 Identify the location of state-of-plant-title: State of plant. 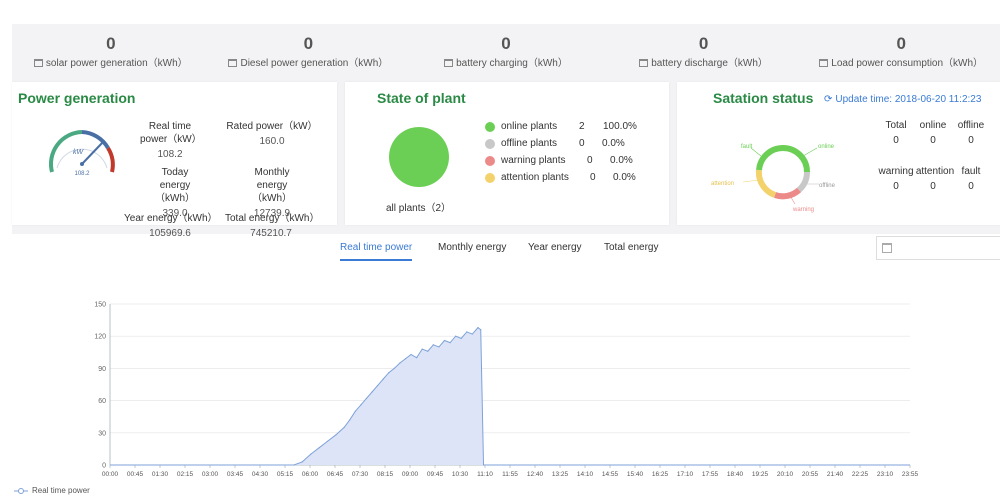
(421, 98).